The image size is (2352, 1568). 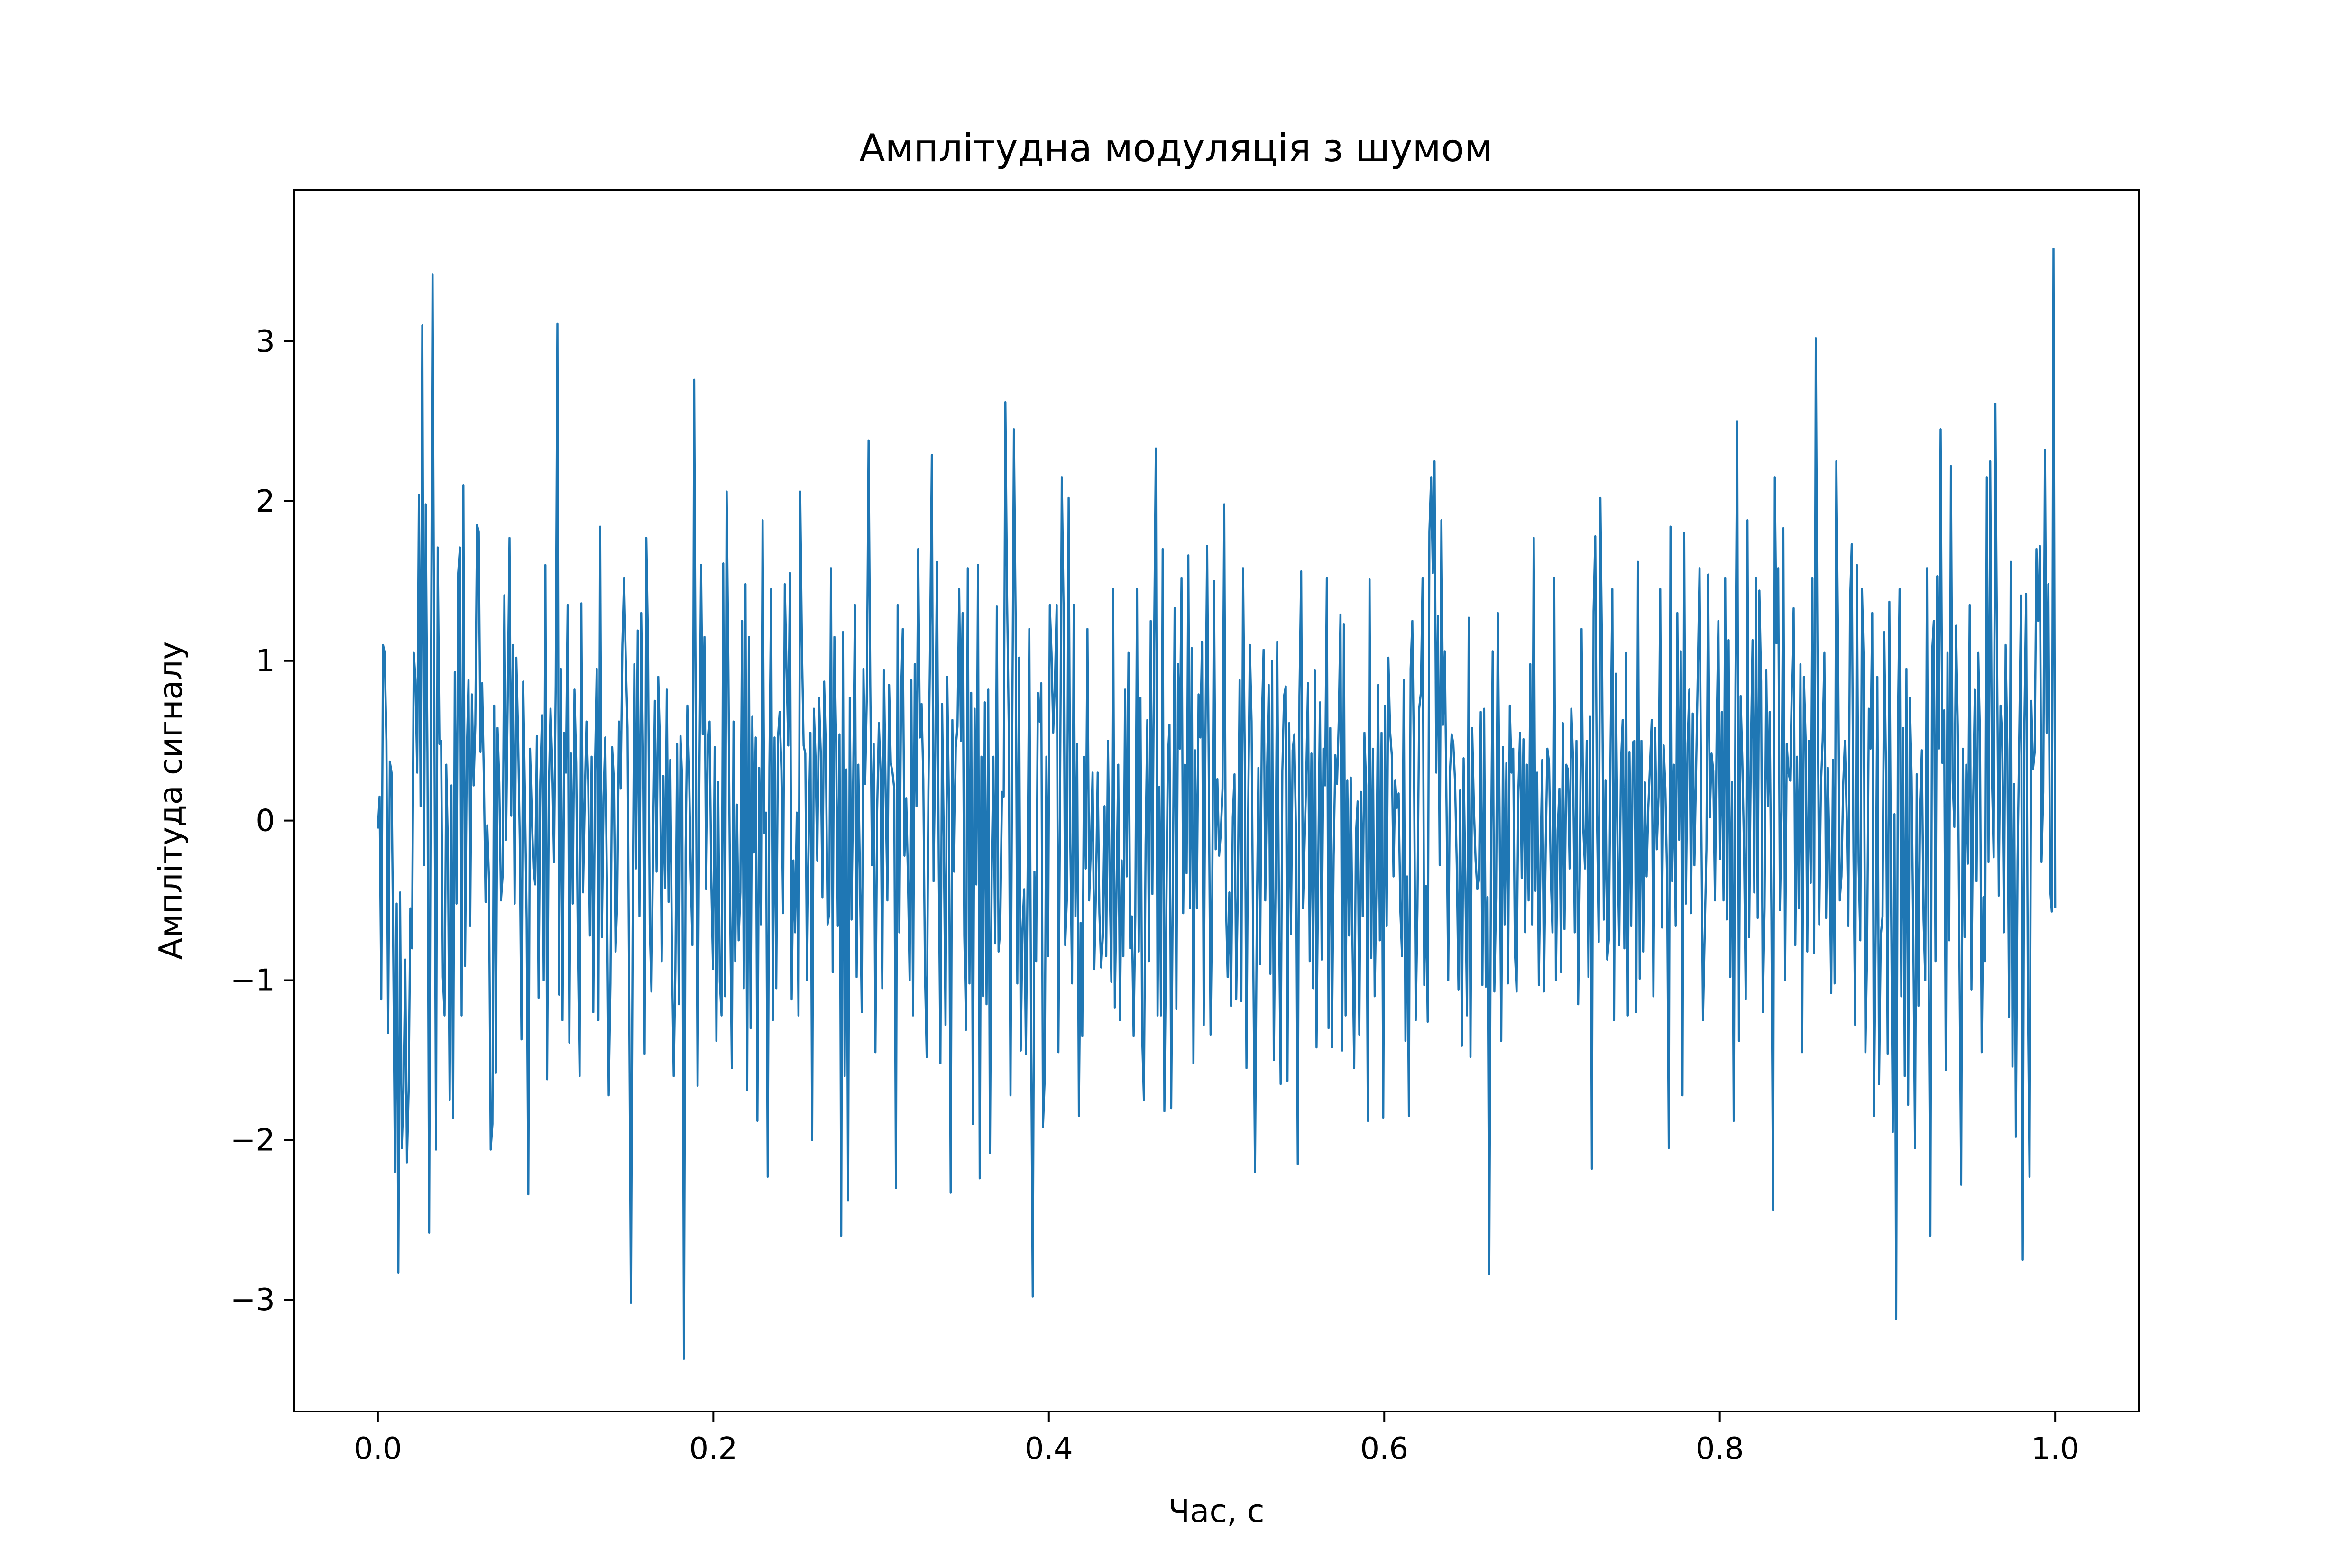 I want to click on x-tick-label: 0.0, so click(x=378, y=1449).